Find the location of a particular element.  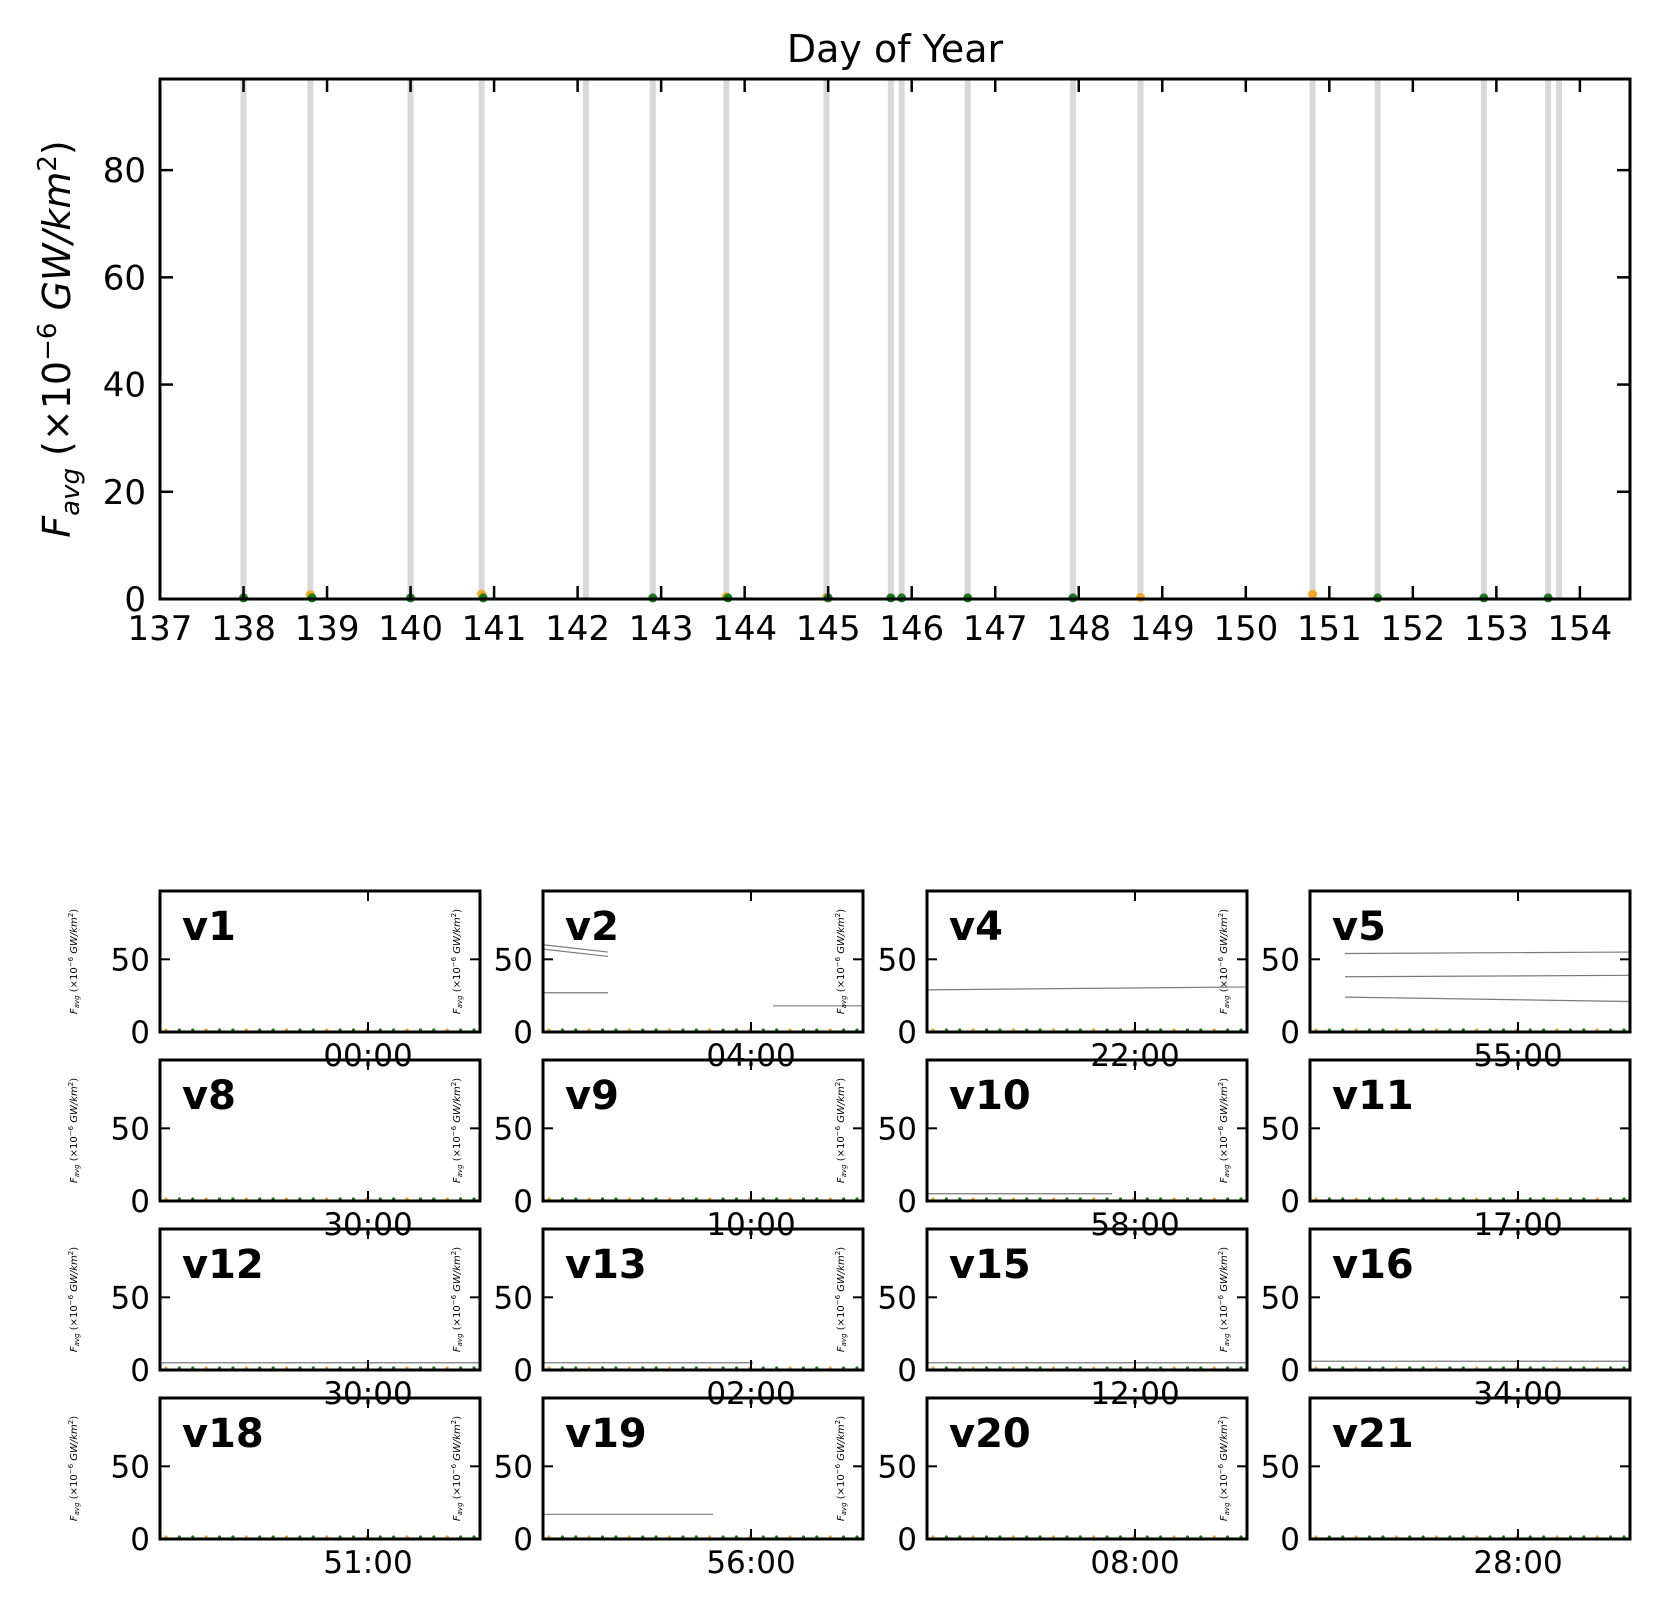

panel-frame-v12 is located at coordinates (320, 1299).